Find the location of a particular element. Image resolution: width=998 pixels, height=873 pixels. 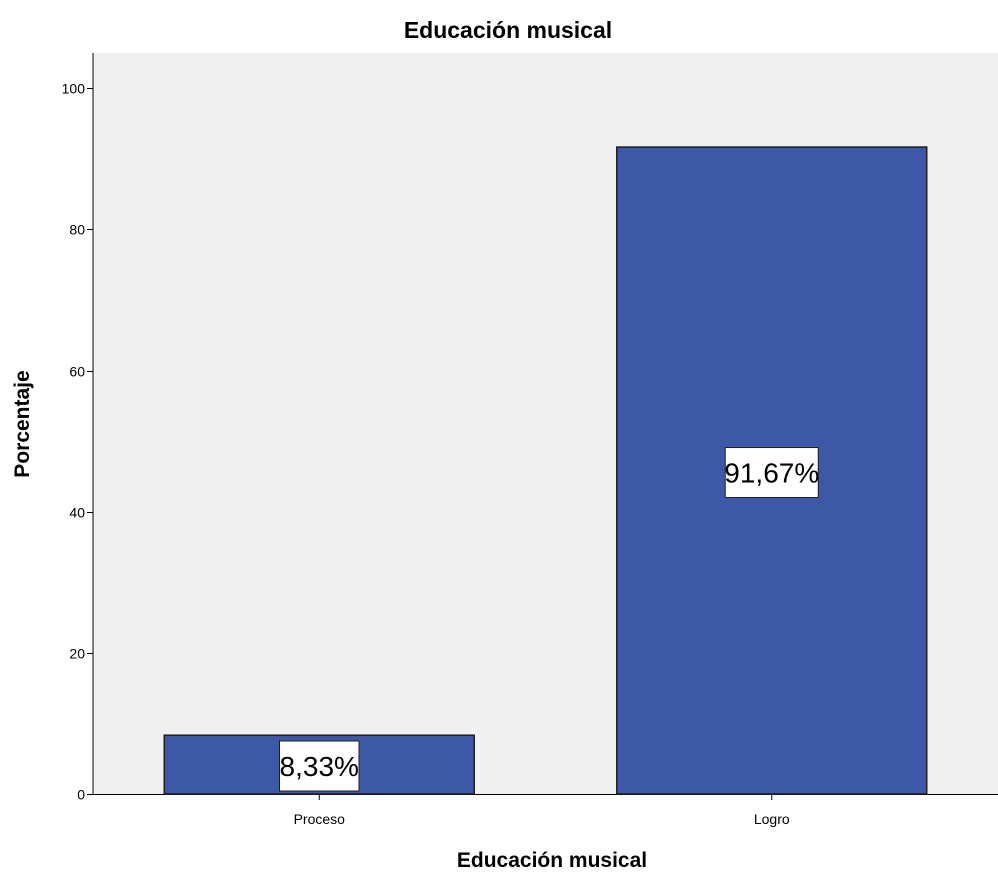

data-label: 8,33% is located at coordinates (319, 766).